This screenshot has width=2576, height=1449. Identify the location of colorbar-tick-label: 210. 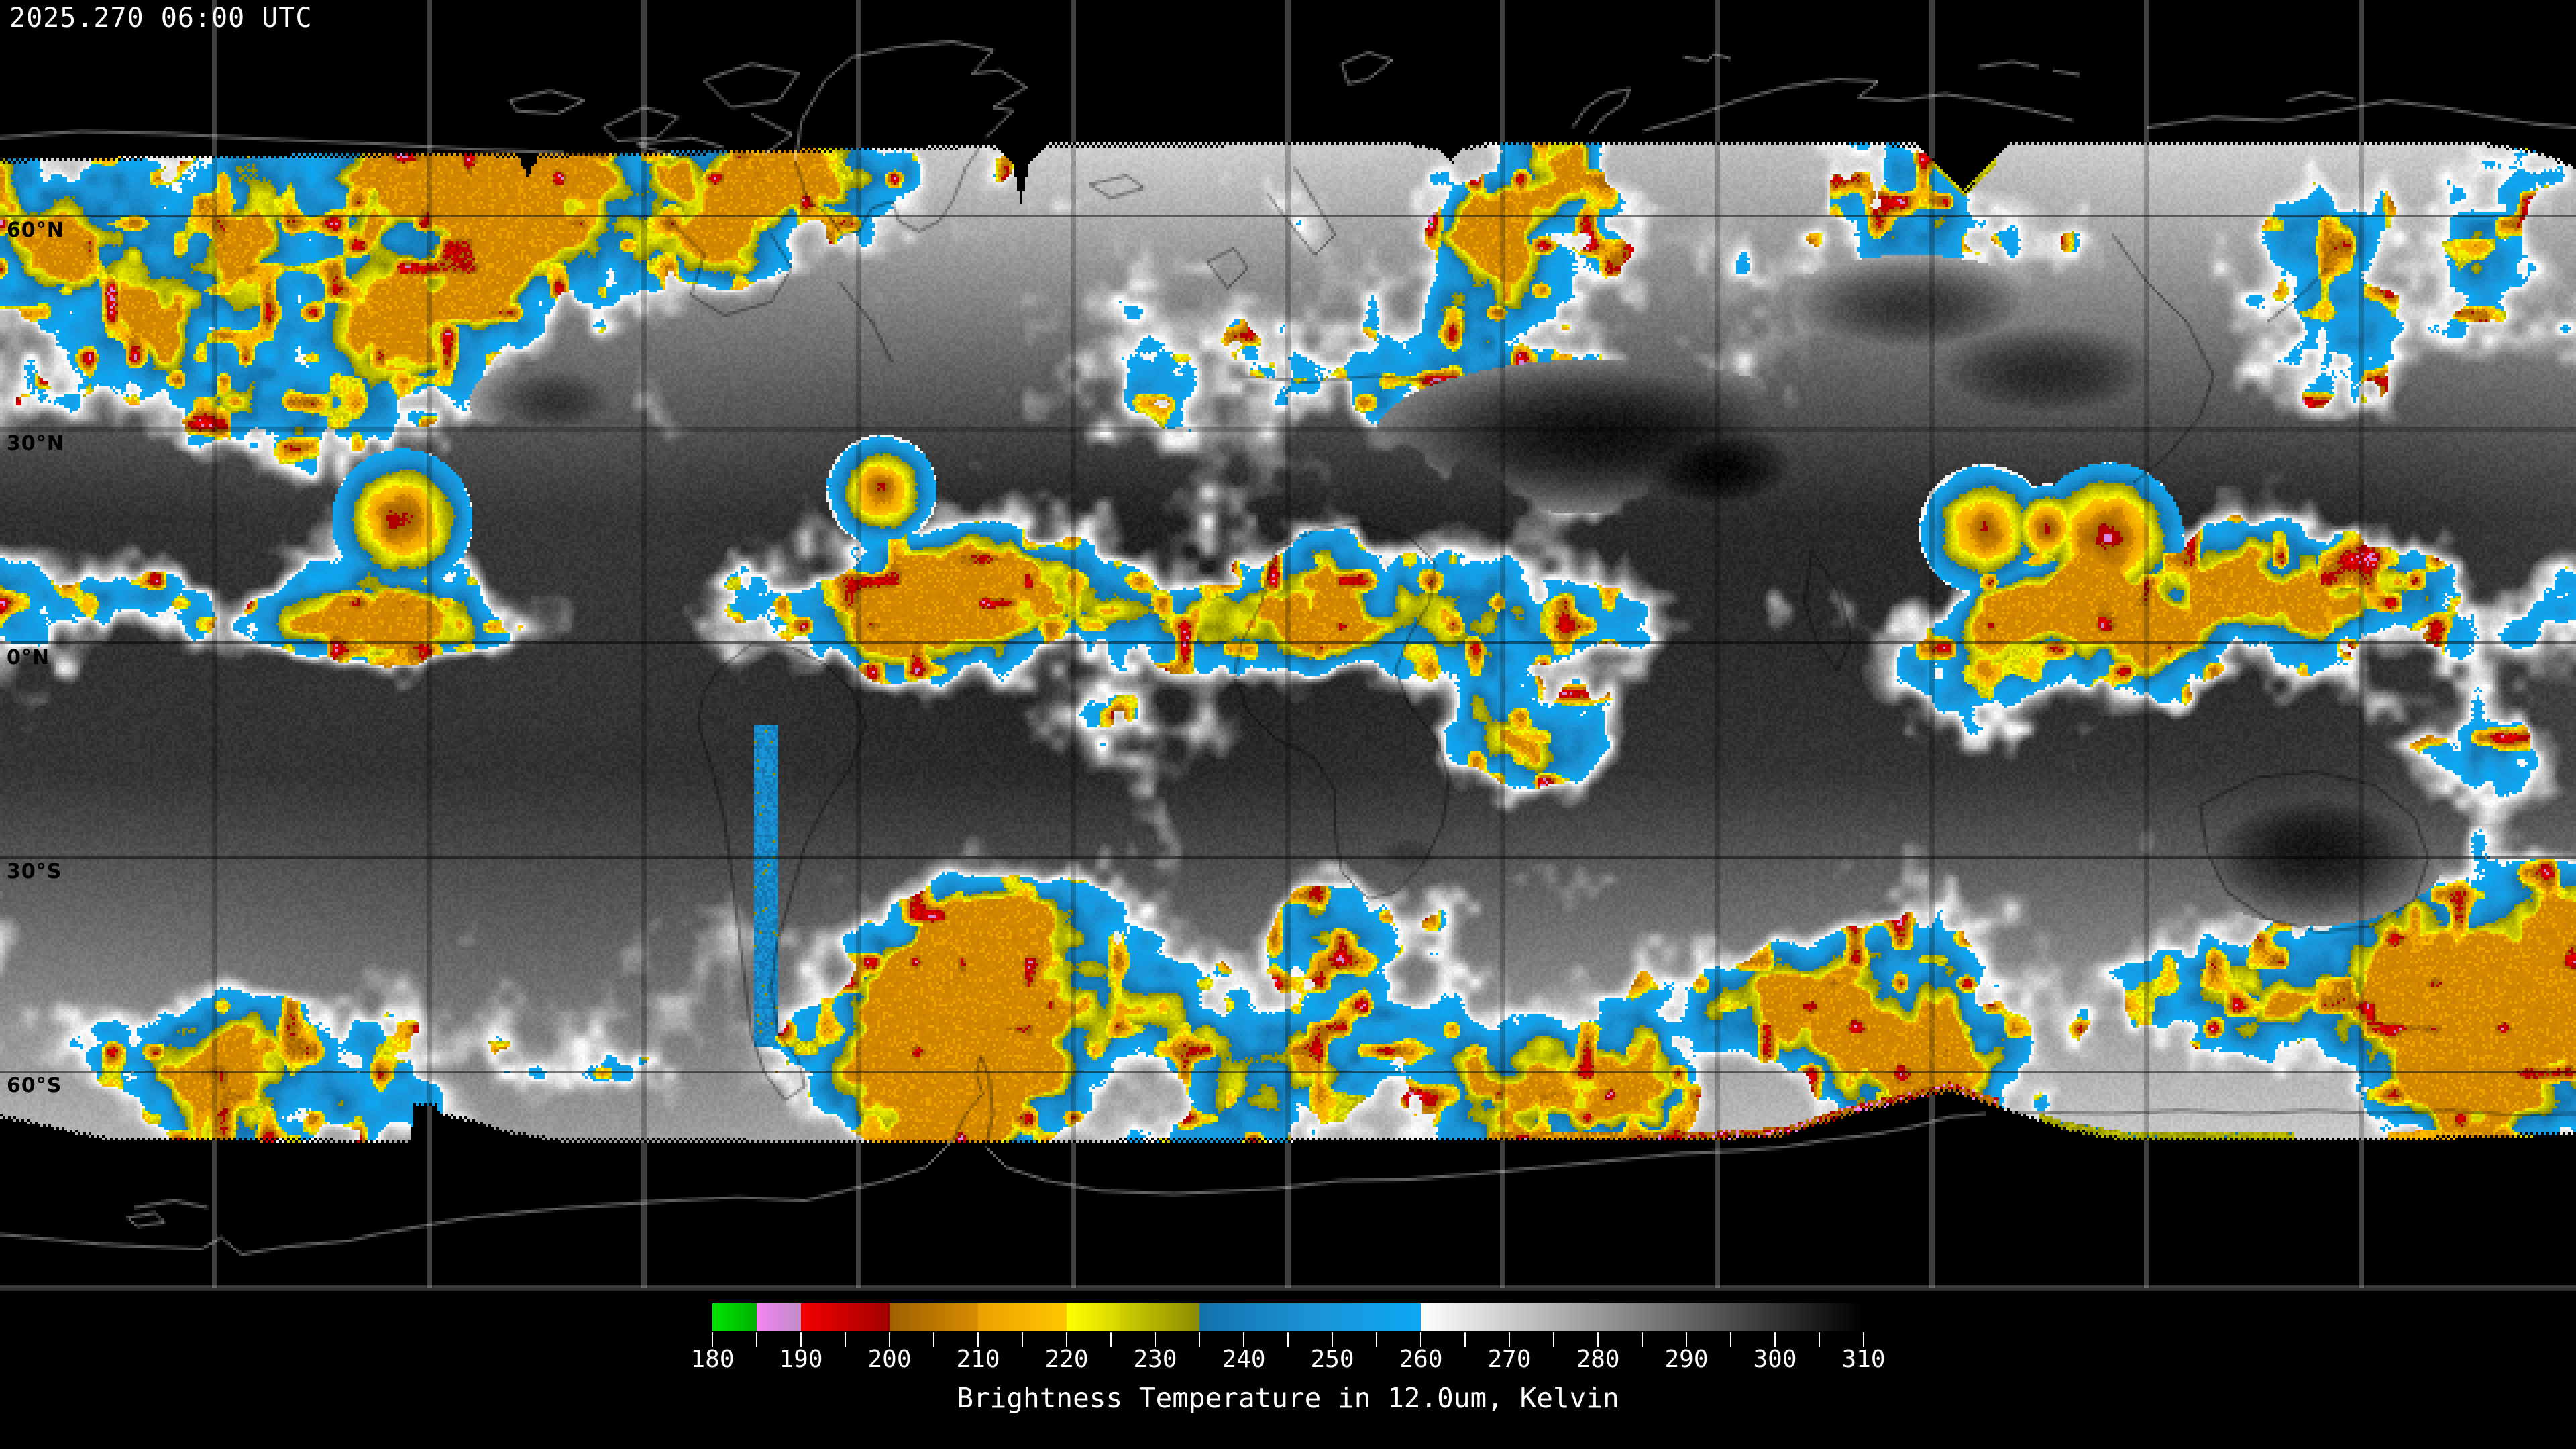
(978, 1359).